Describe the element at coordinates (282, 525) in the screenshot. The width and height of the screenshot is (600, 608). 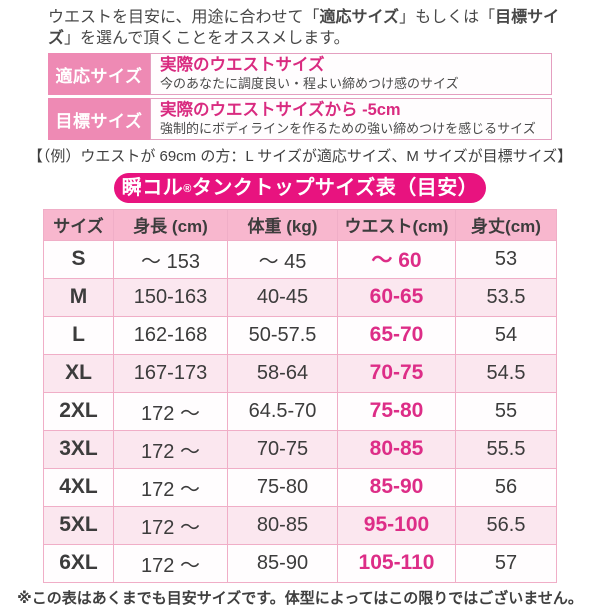
I see `cell-weight: 80-85` at that location.